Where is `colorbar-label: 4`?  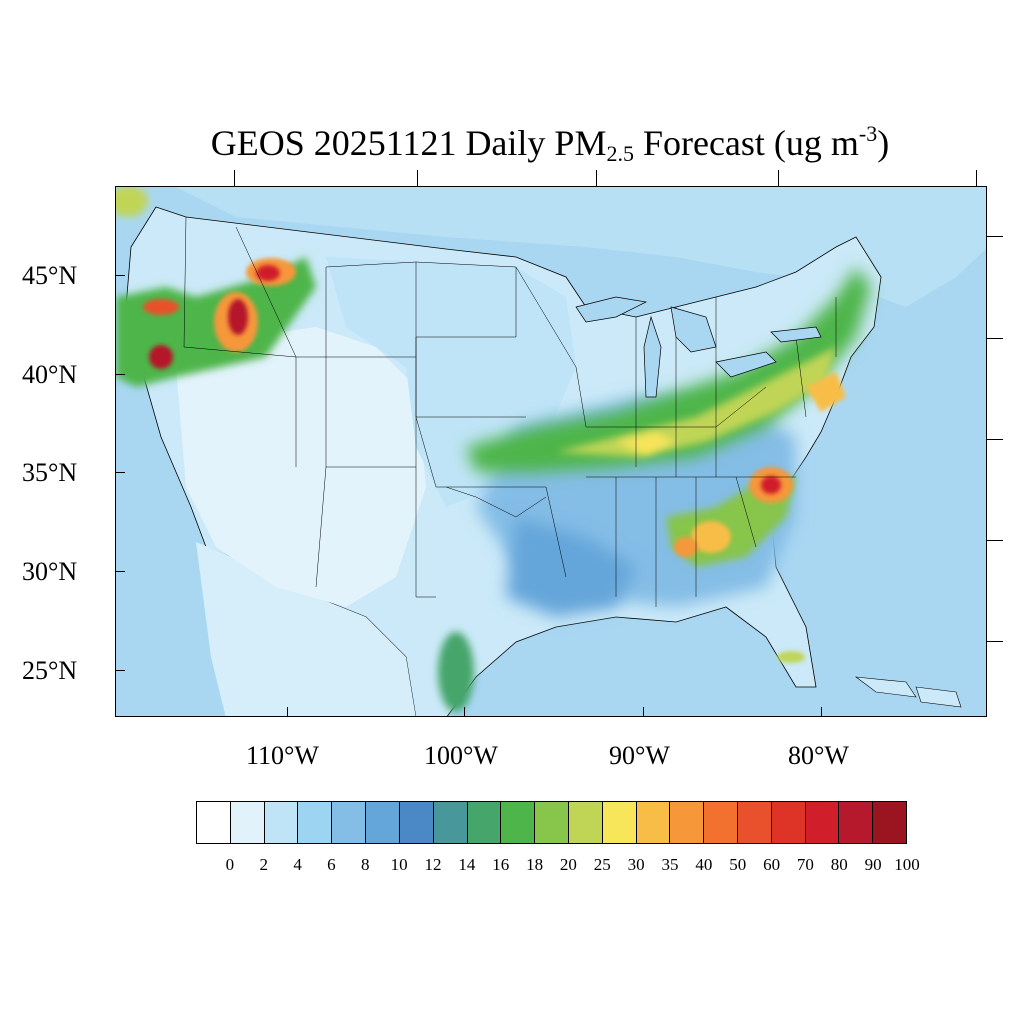 colorbar-label: 4 is located at coordinates (297, 864).